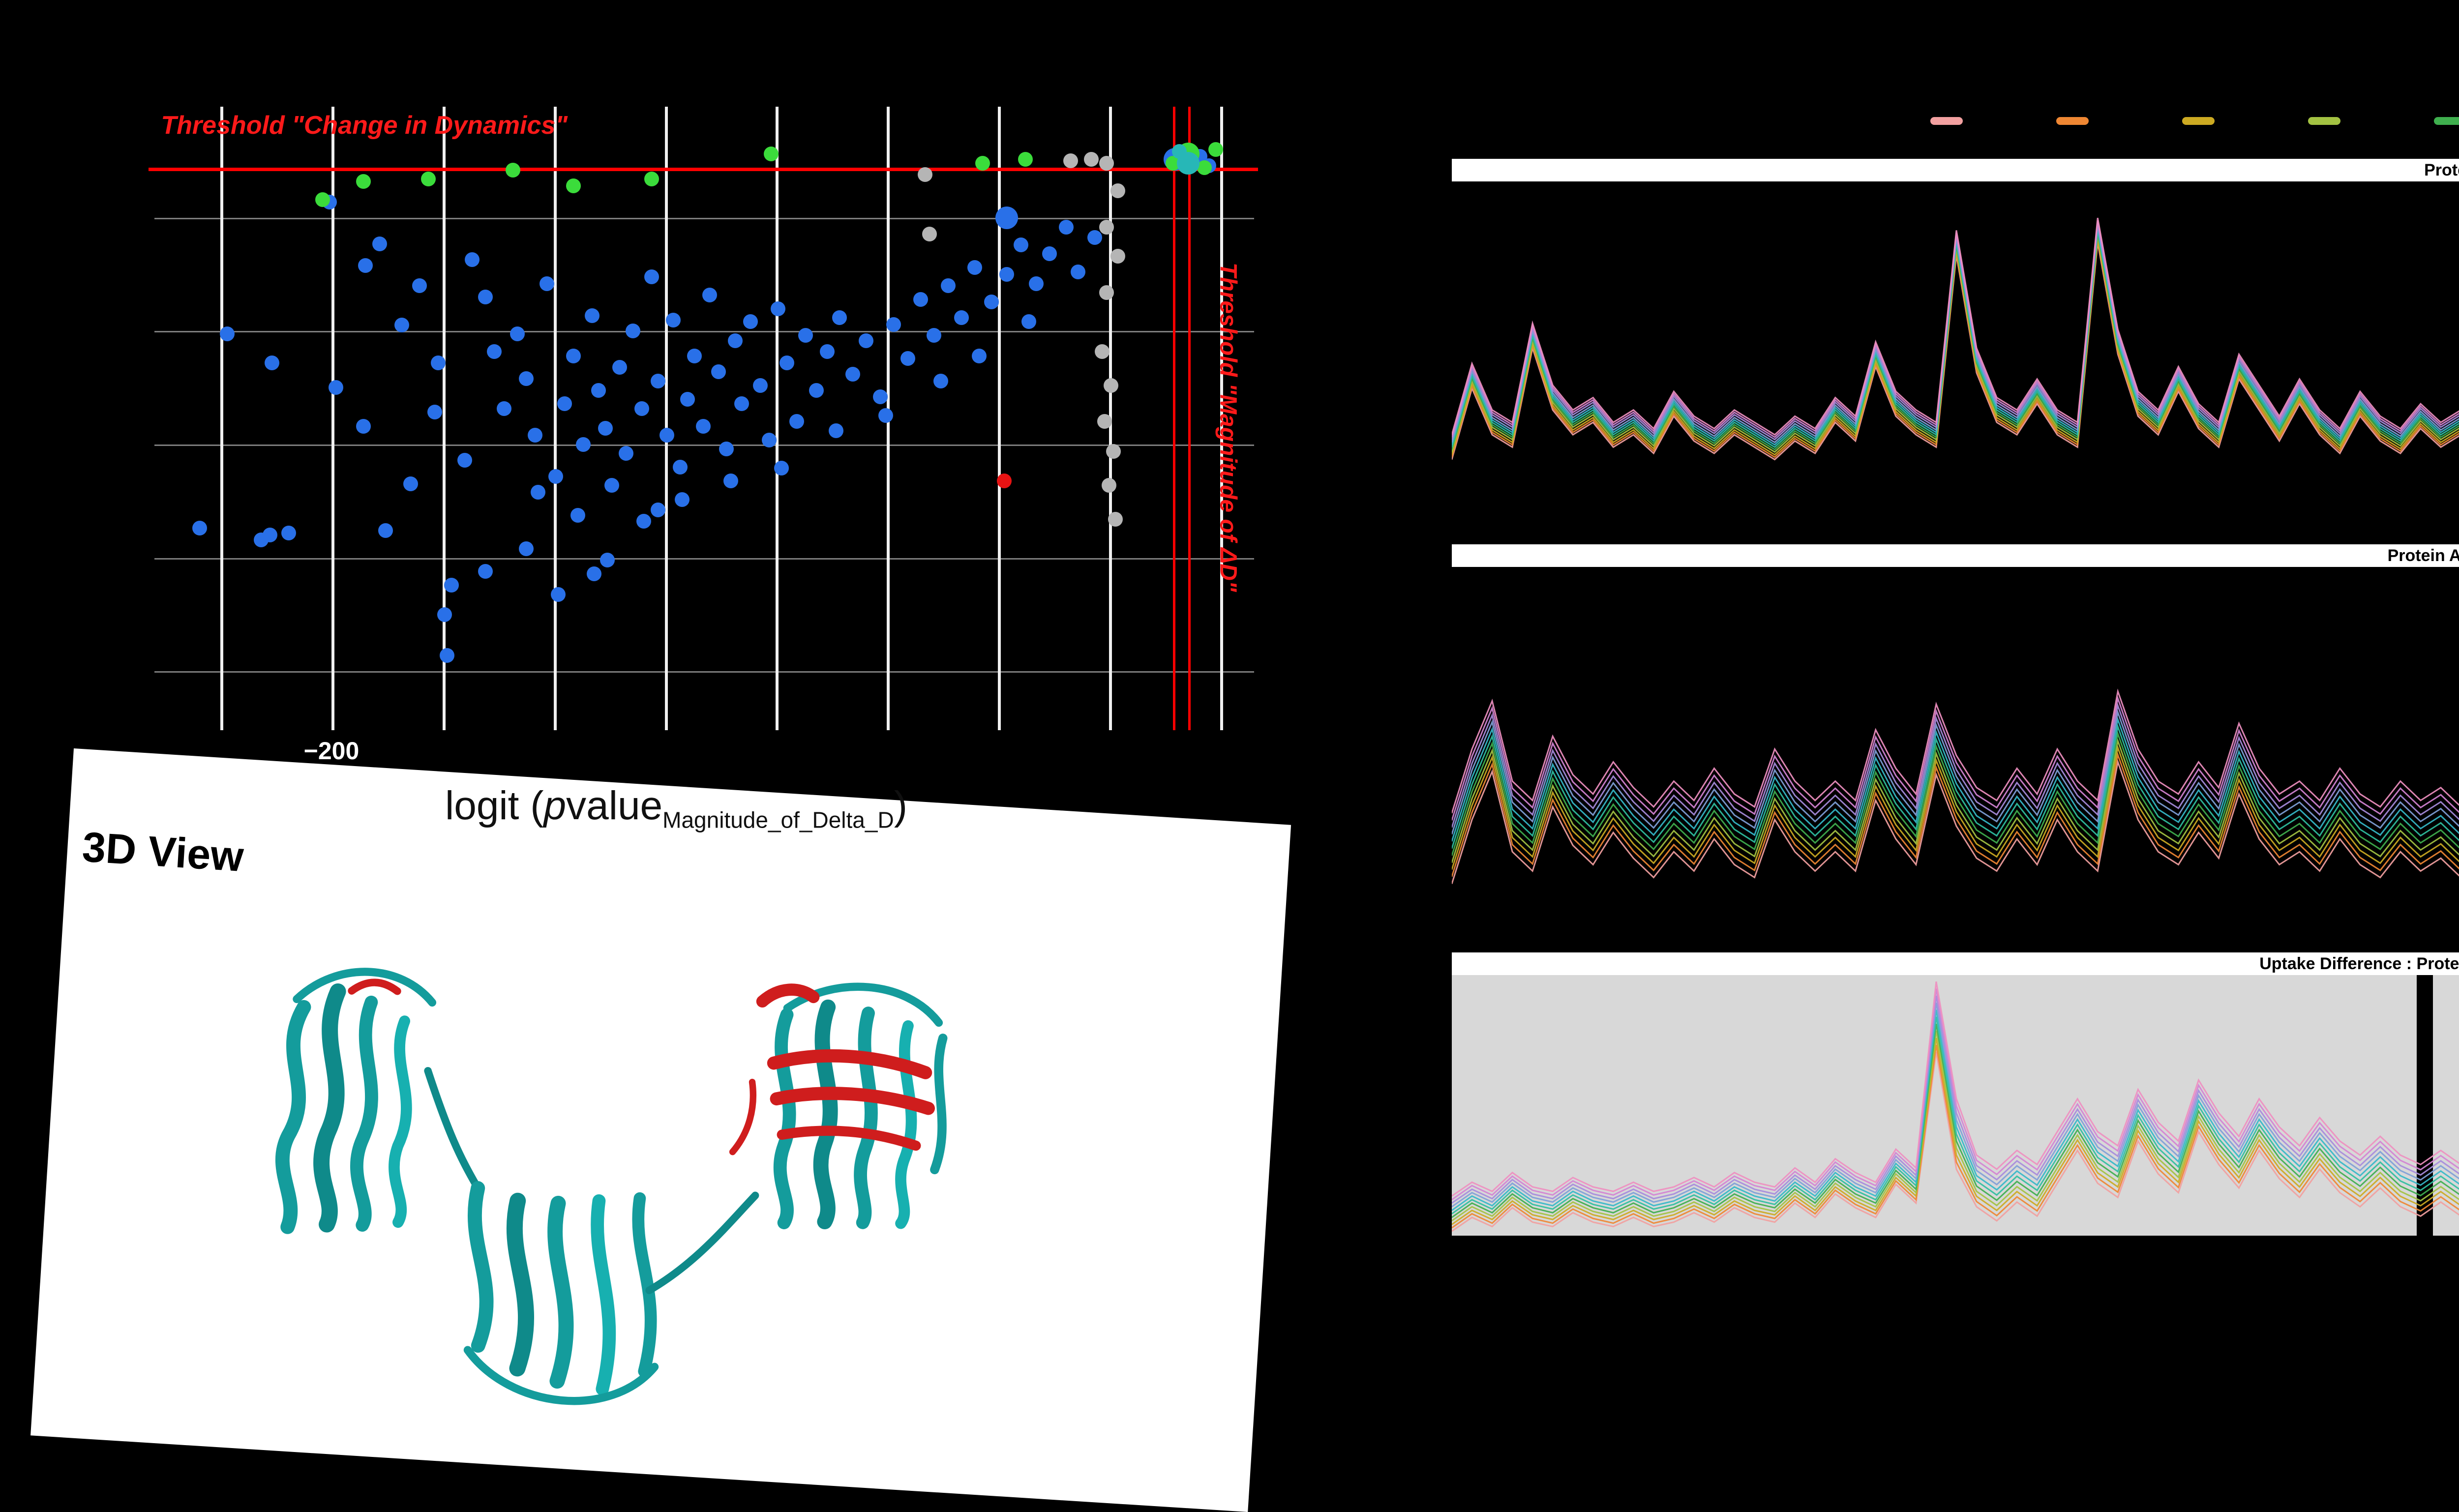 Image resolution: width=2459 pixels, height=1512 pixels. I want to click on uptake-chart-protein-a, so click(1955, 353).